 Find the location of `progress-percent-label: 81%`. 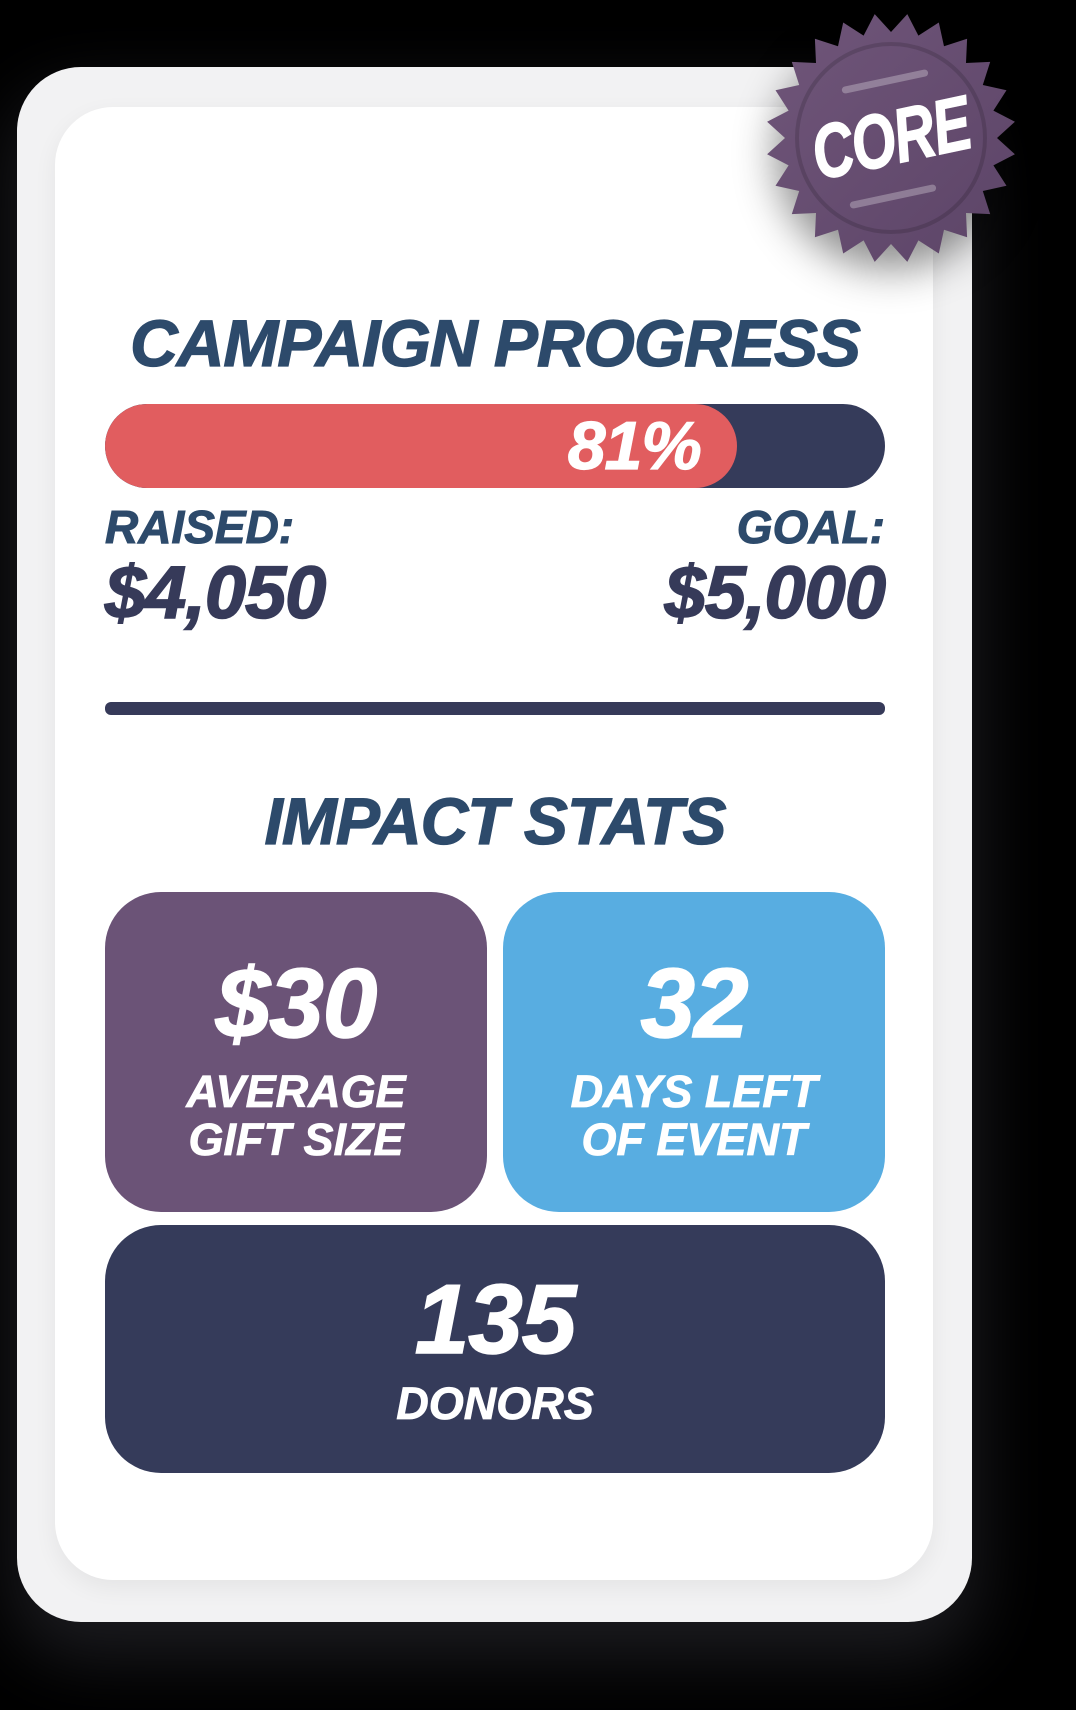

progress-percent-label: 81% is located at coordinates (634, 446).